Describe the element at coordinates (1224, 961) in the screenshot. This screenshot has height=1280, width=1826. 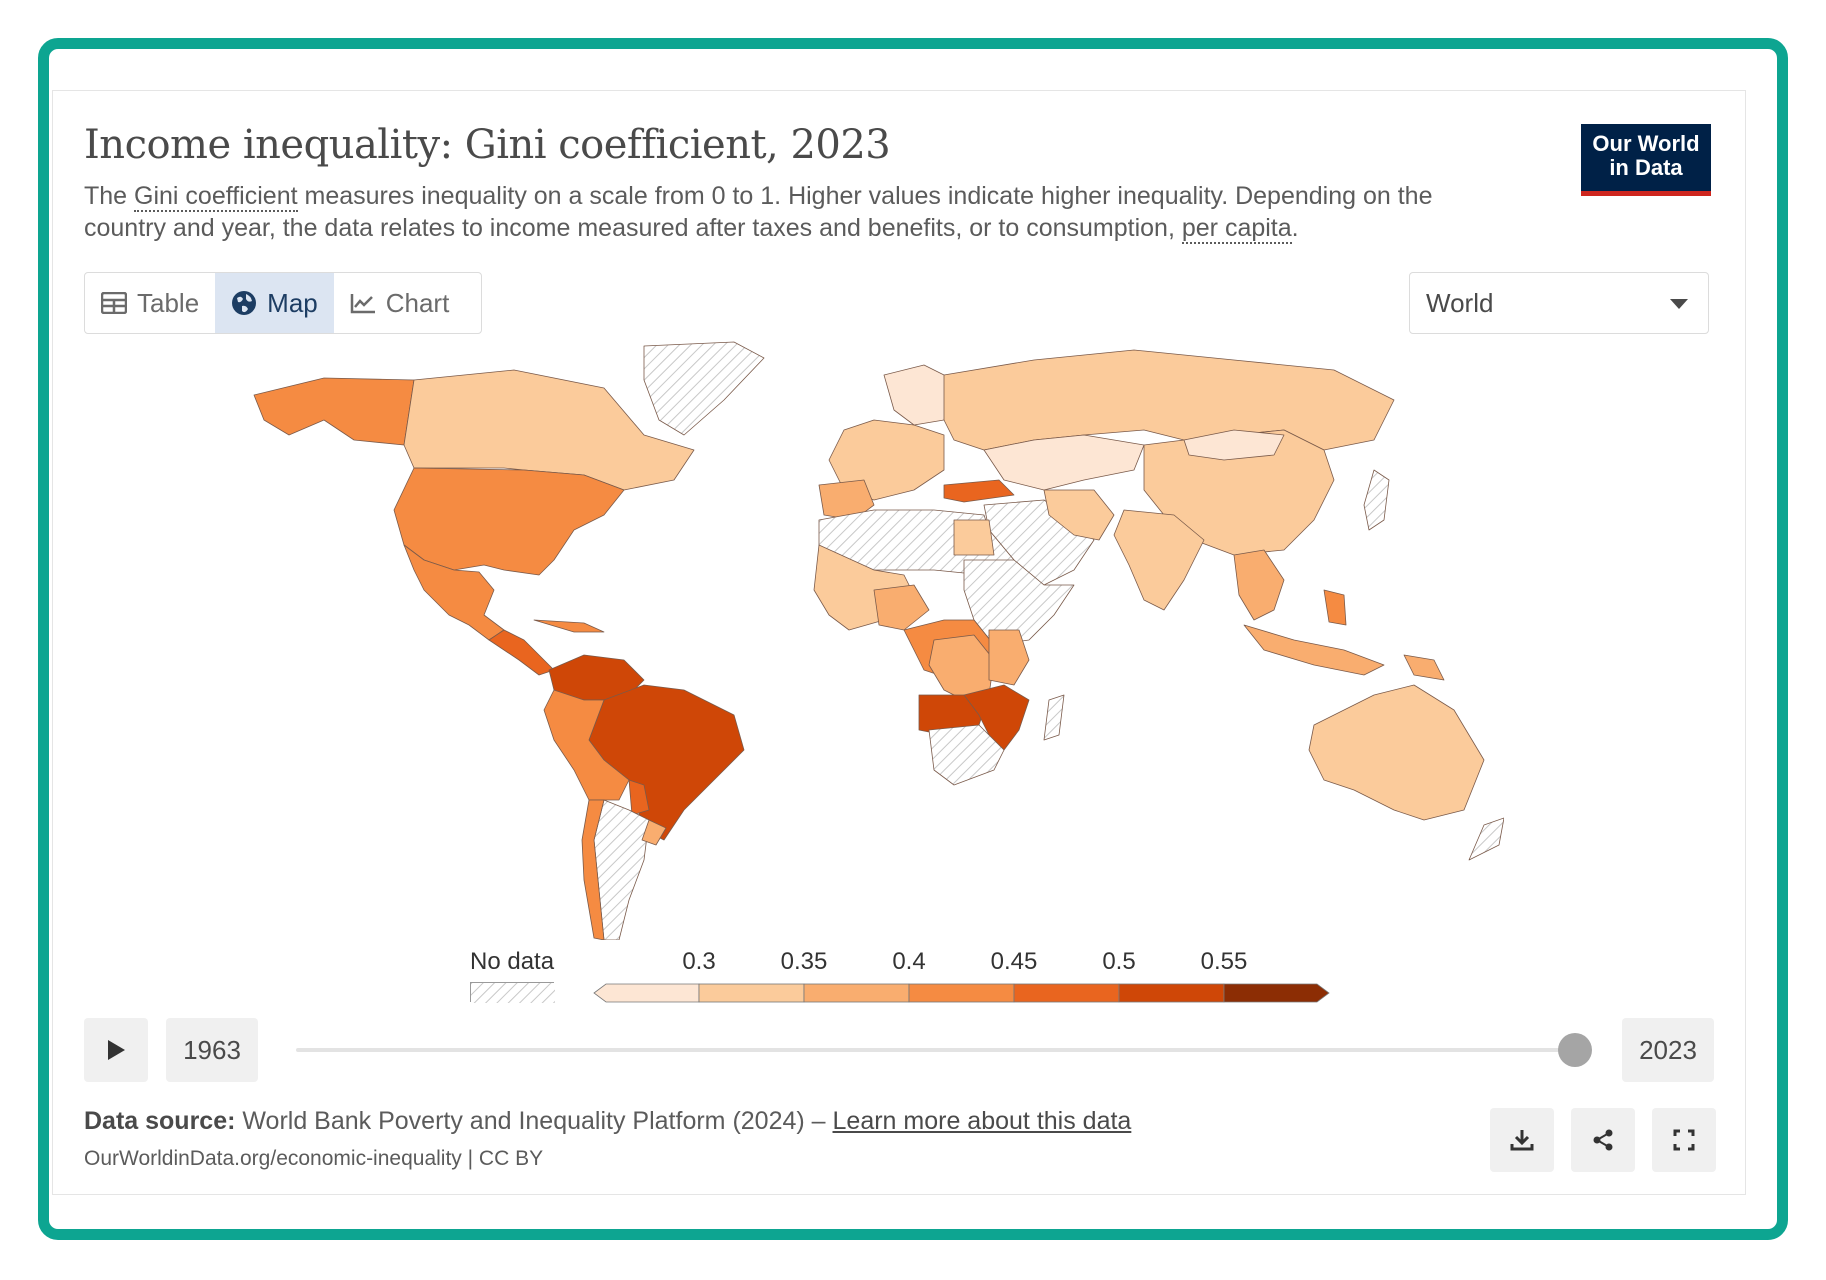
I see `legend-tick: 0.55` at that location.